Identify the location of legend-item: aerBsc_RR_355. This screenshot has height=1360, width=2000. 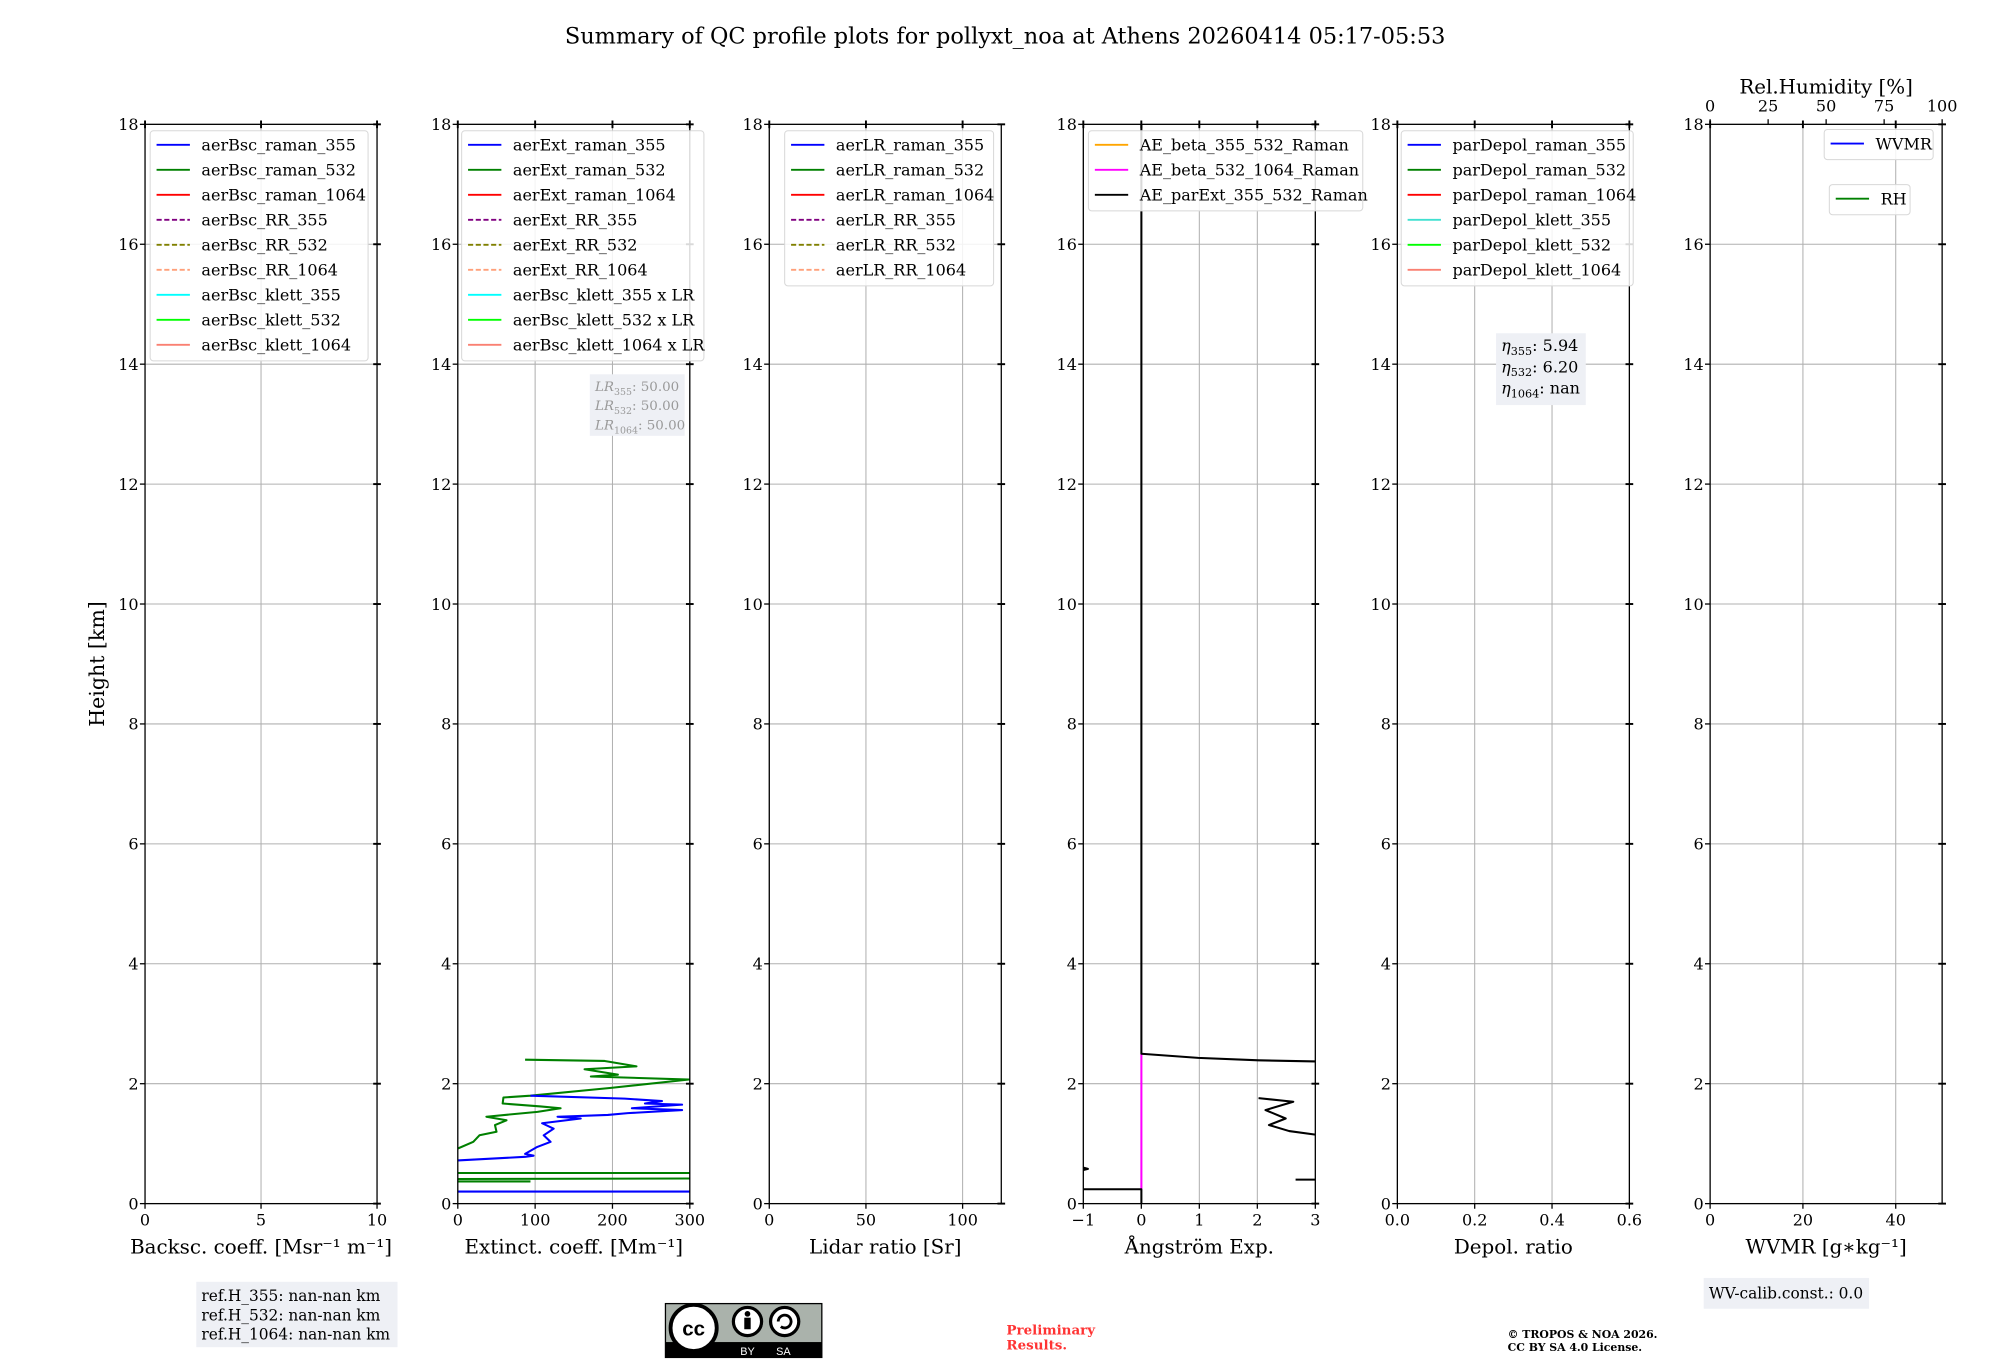
(242, 220).